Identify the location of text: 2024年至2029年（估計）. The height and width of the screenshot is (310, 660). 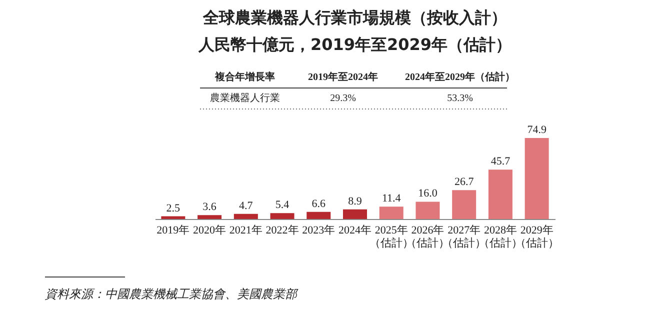
(460, 77).